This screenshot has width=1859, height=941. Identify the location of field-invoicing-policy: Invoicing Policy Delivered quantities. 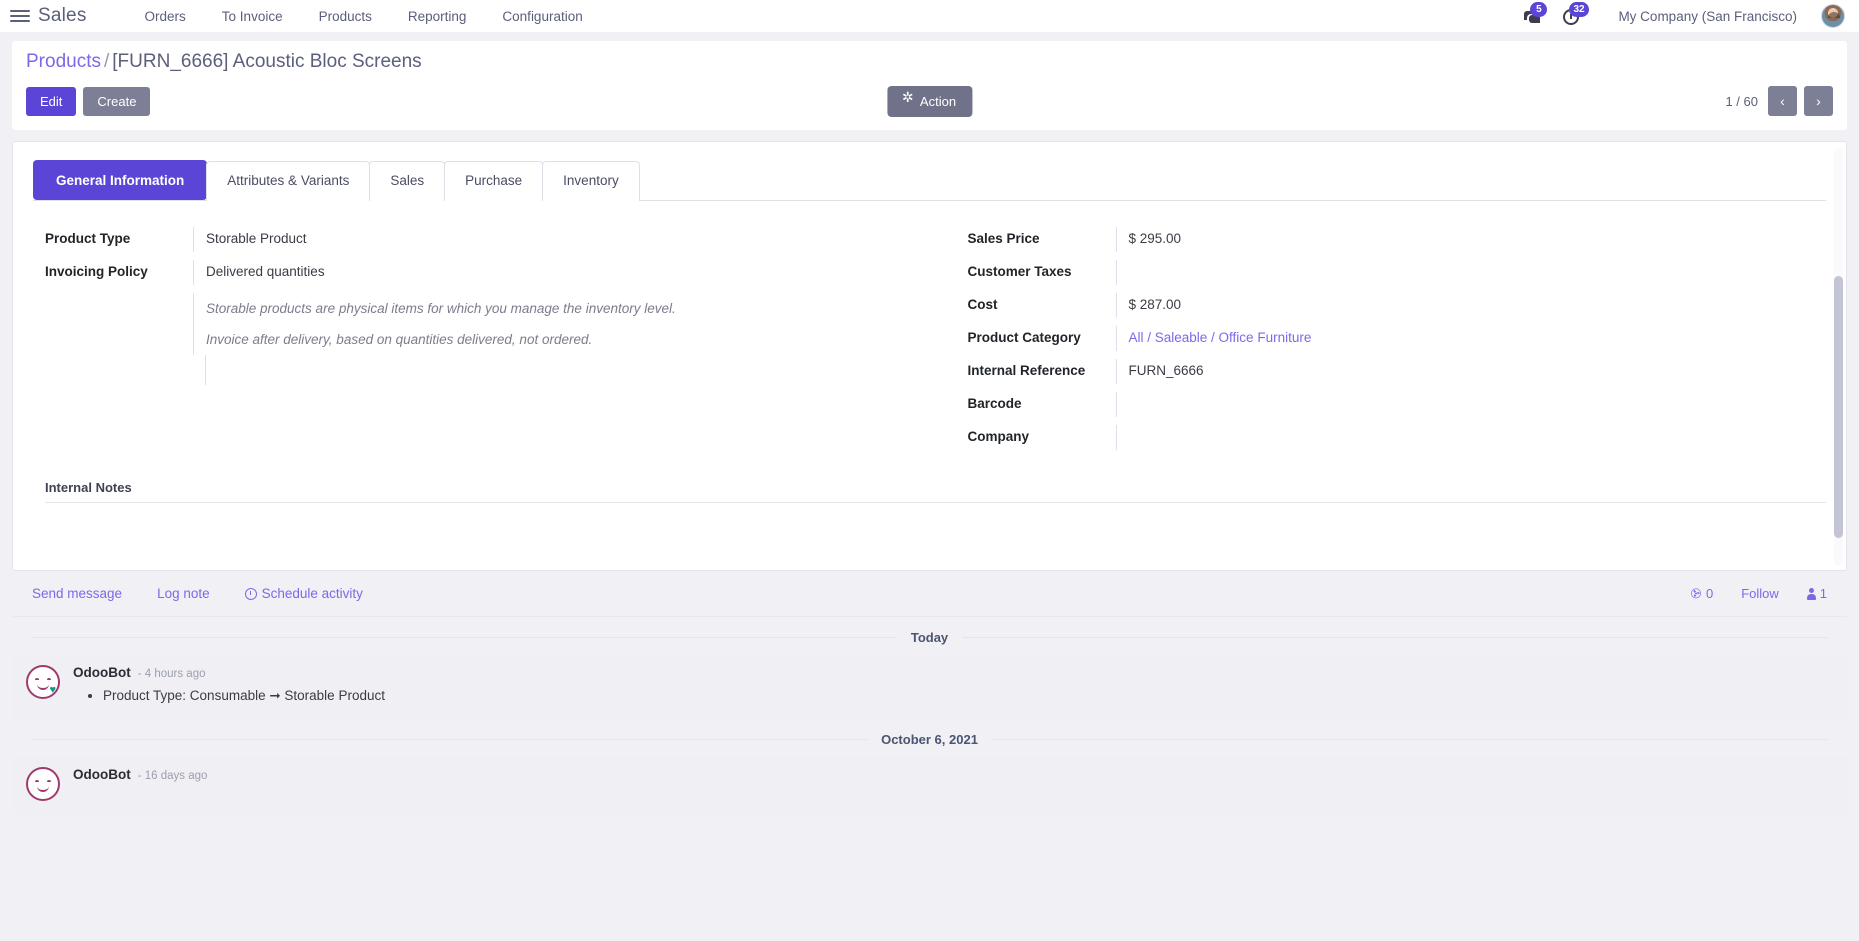
(468, 276).